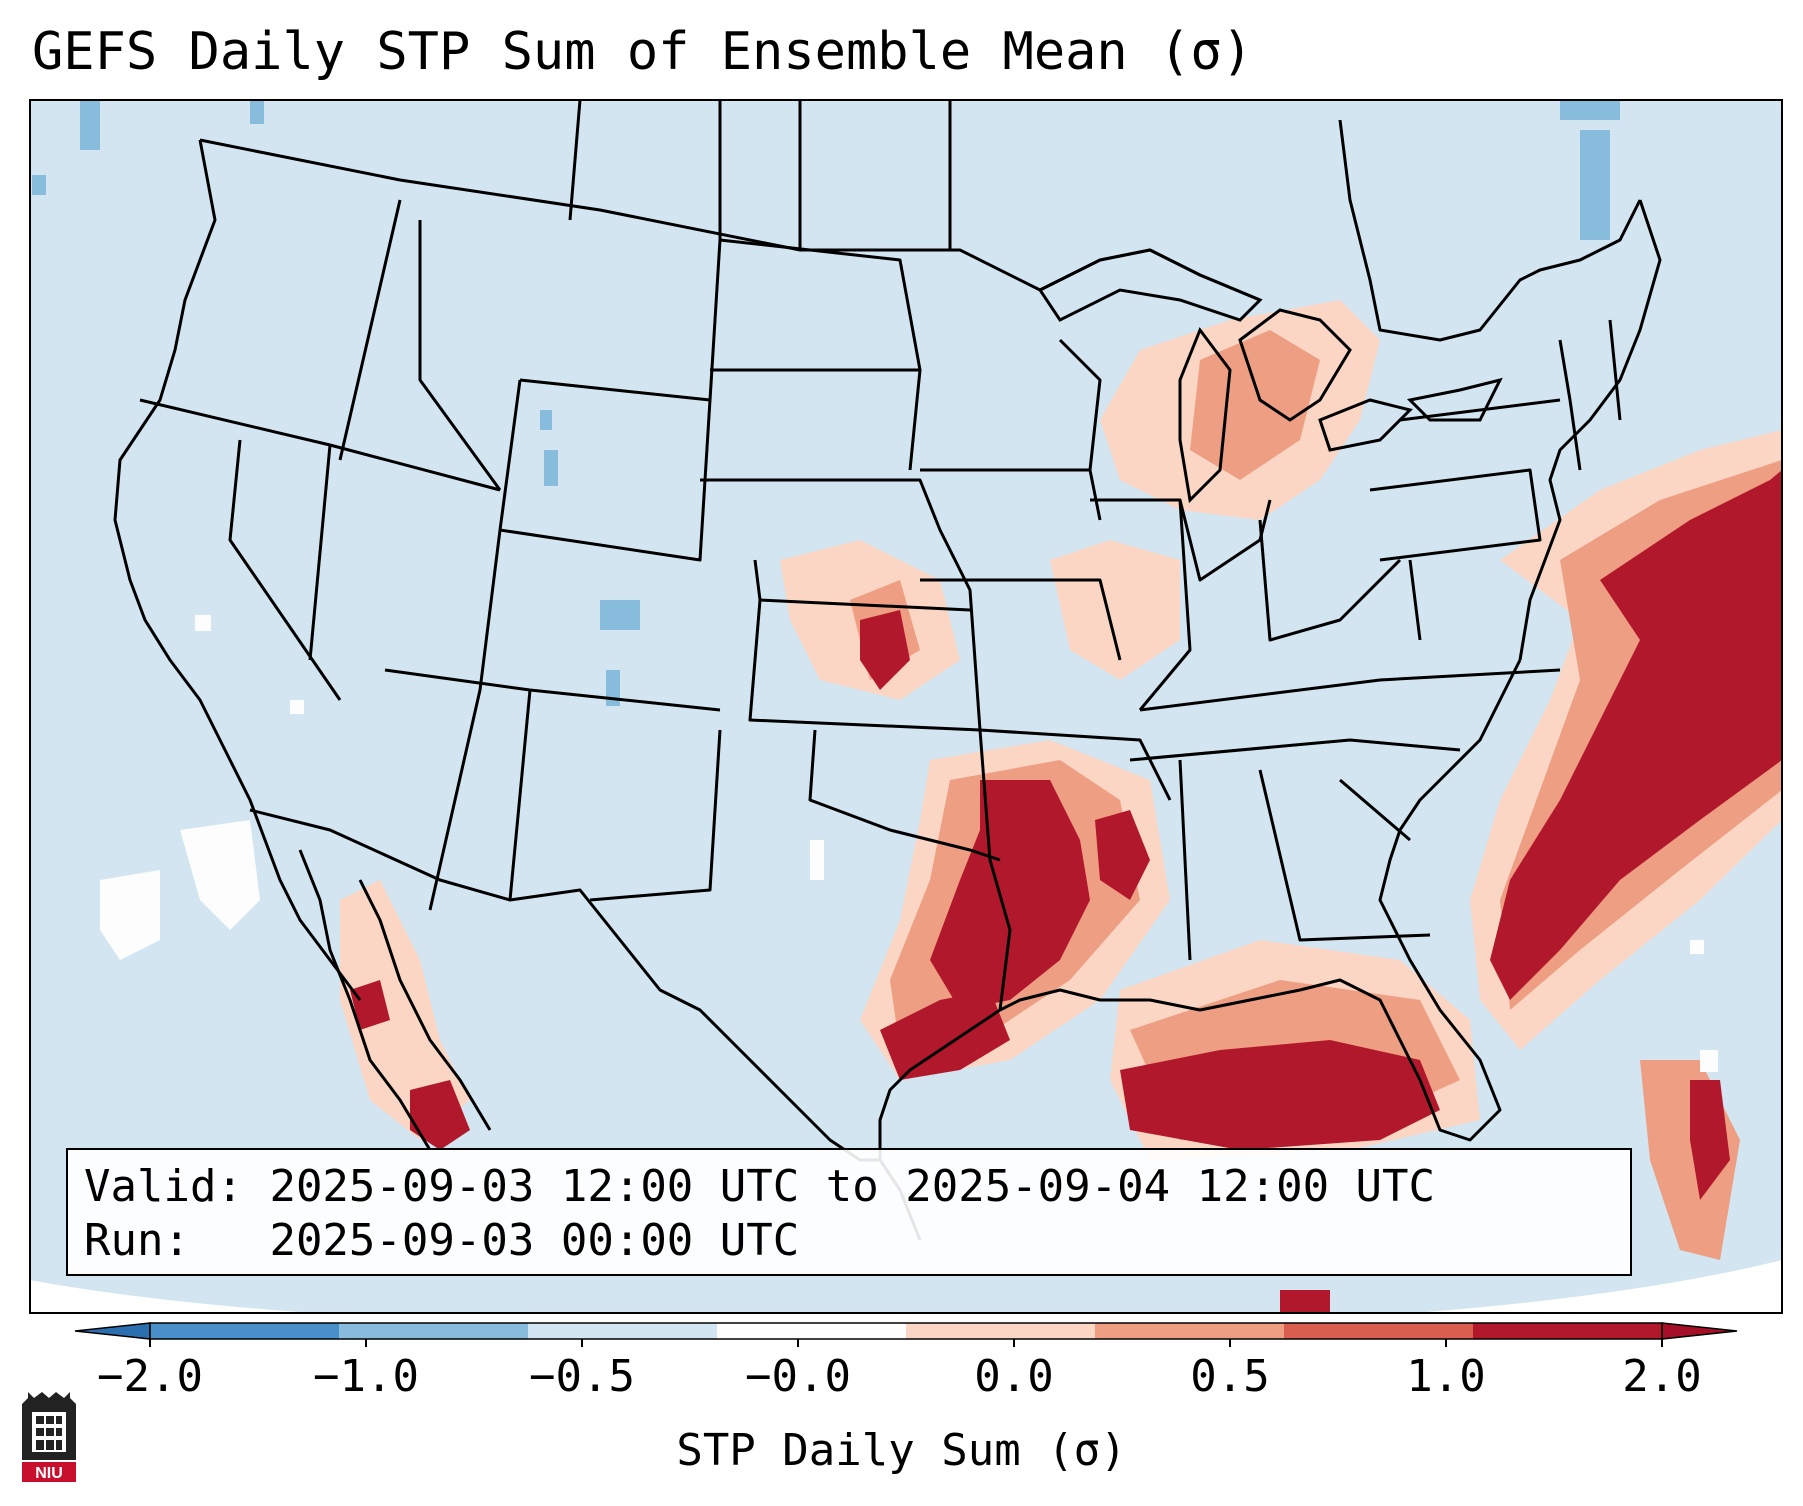 This screenshot has height=1506, width=1803. I want to click on colorbar-tick-label: −0.0, so click(798, 1376).